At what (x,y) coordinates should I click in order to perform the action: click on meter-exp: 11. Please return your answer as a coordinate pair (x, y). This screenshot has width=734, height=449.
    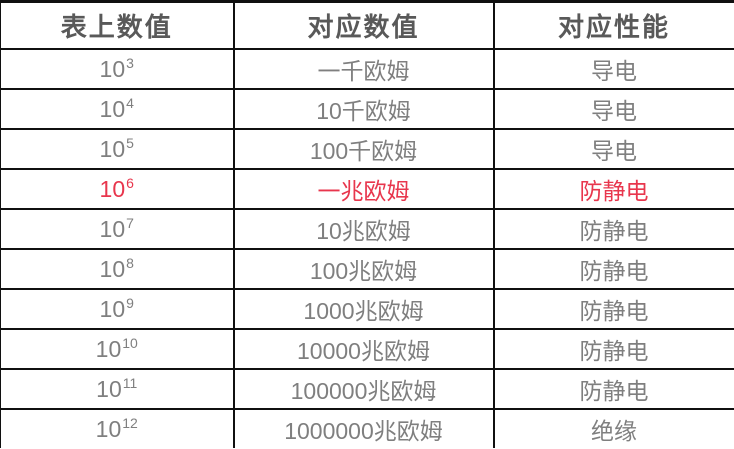
    Looking at the image, I should click on (130, 382).